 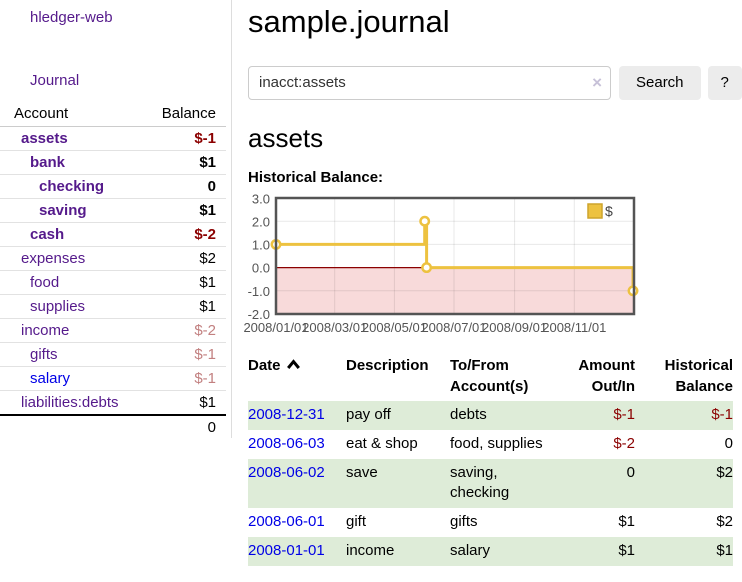 What do you see at coordinates (362, 473) in the screenshot?
I see `transaction-description: save` at bounding box center [362, 473].